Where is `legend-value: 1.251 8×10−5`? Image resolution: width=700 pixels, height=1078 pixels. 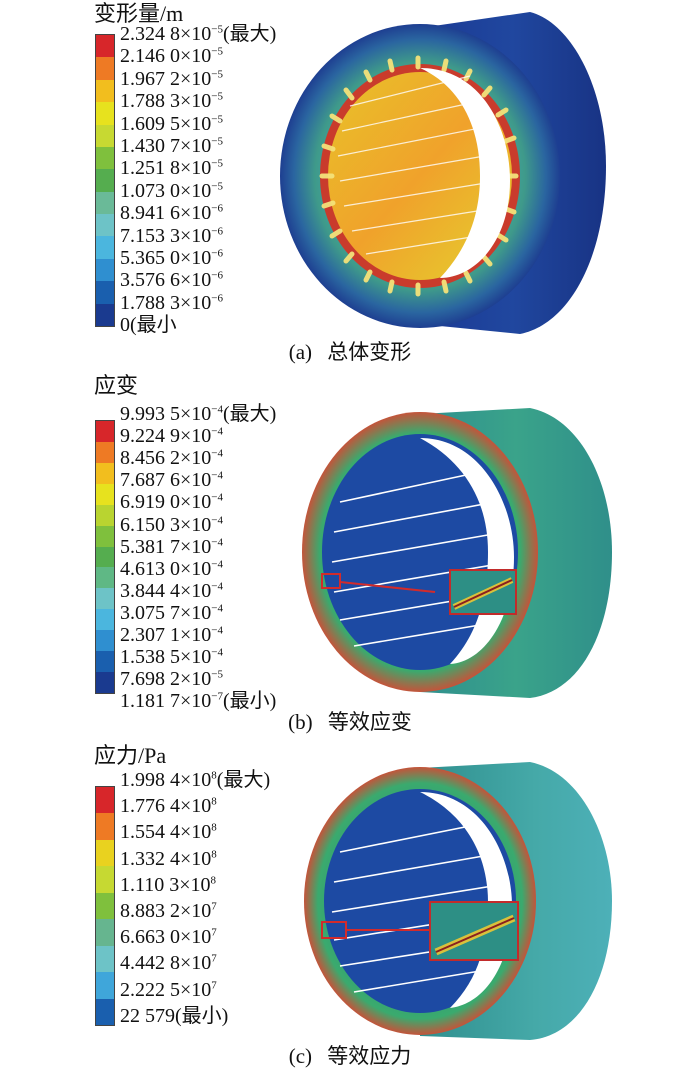 legend-value: 1.251 8×10−5 is located at coordinates (171, 168).